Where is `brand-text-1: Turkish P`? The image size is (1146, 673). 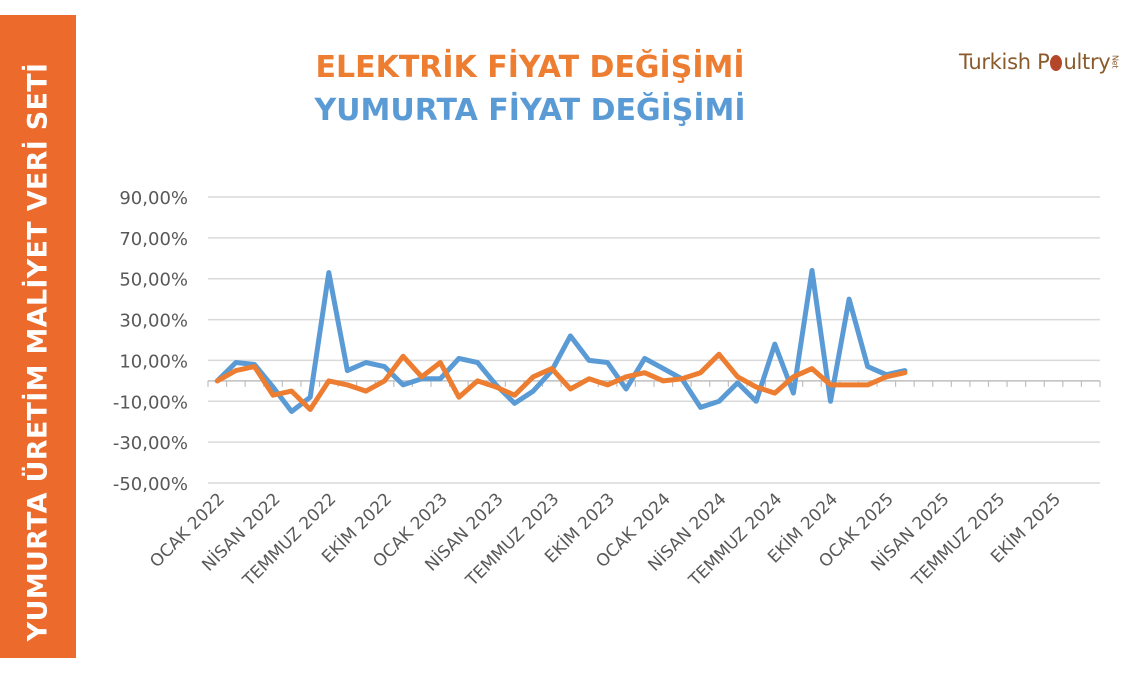
brand-text-1: Turkish P is located at coordinates (1004, 62).